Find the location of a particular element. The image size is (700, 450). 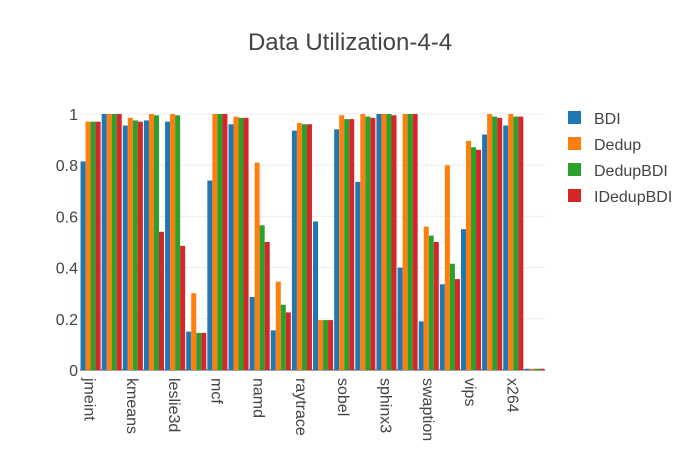

y-tick-label: 1 is located at coordinates (73, 115).